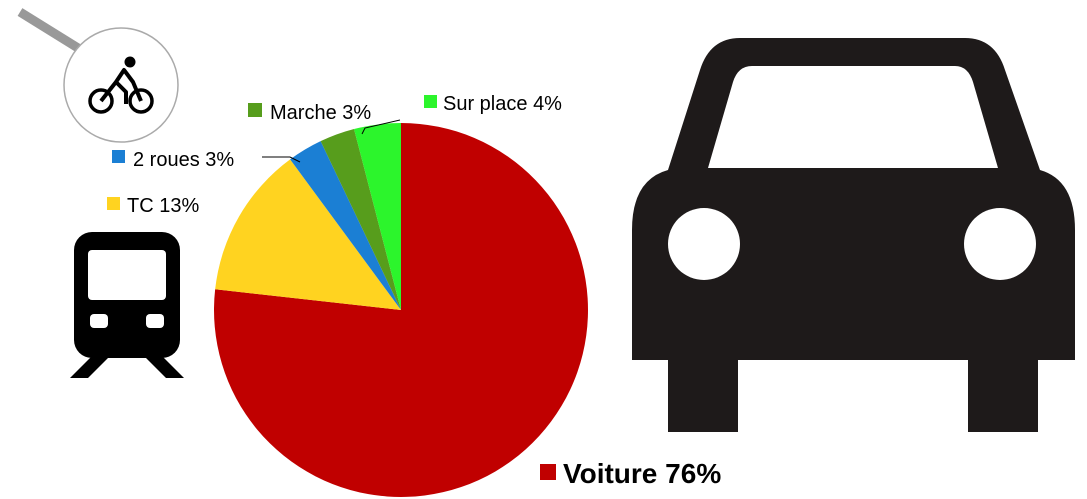 This screenshot has height=499, width=1087. Describe the element at coordinates (303, 113) in the screenshot. I see `category-name: Marche` at that location.